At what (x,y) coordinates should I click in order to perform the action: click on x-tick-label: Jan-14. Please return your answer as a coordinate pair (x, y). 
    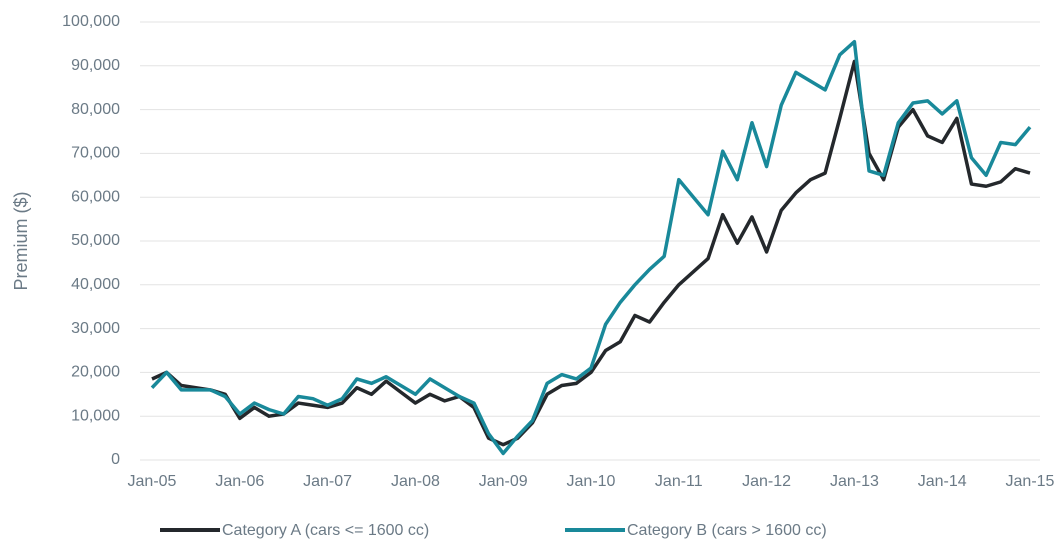
    Looking at the image, I should click on (942, 481).